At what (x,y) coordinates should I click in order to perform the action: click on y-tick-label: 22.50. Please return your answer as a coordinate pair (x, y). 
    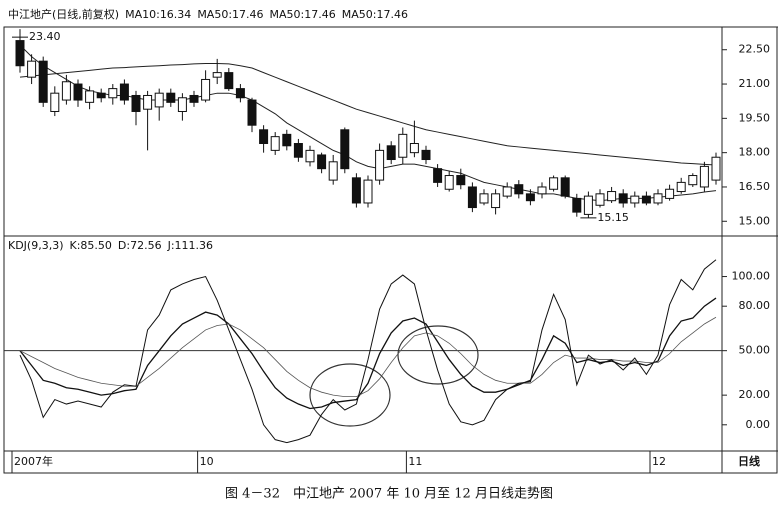
    Looking at the image, I should click on (755, 49).